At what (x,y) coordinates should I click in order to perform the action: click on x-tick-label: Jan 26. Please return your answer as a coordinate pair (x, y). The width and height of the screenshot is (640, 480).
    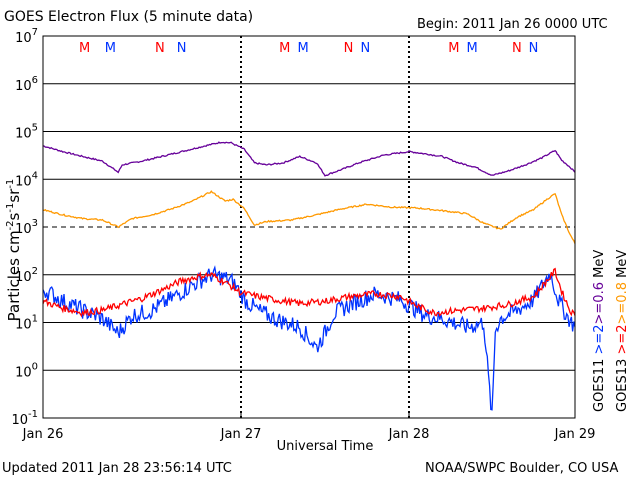
    Looking at the image, I should click on (43, 434).